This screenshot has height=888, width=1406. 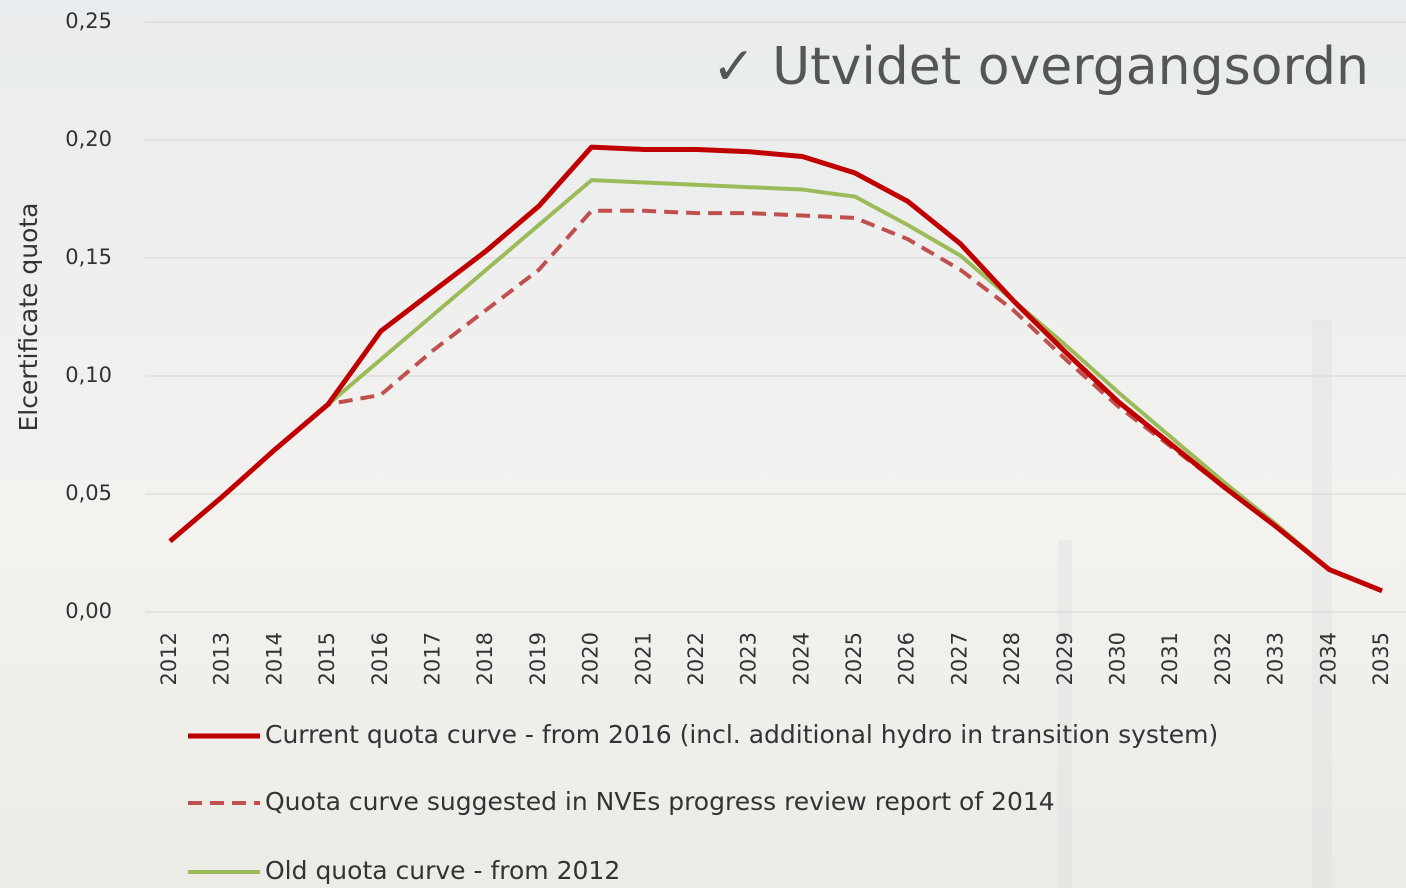 I want to click on x-tick-label: 2026, so click(x=907, y=658).